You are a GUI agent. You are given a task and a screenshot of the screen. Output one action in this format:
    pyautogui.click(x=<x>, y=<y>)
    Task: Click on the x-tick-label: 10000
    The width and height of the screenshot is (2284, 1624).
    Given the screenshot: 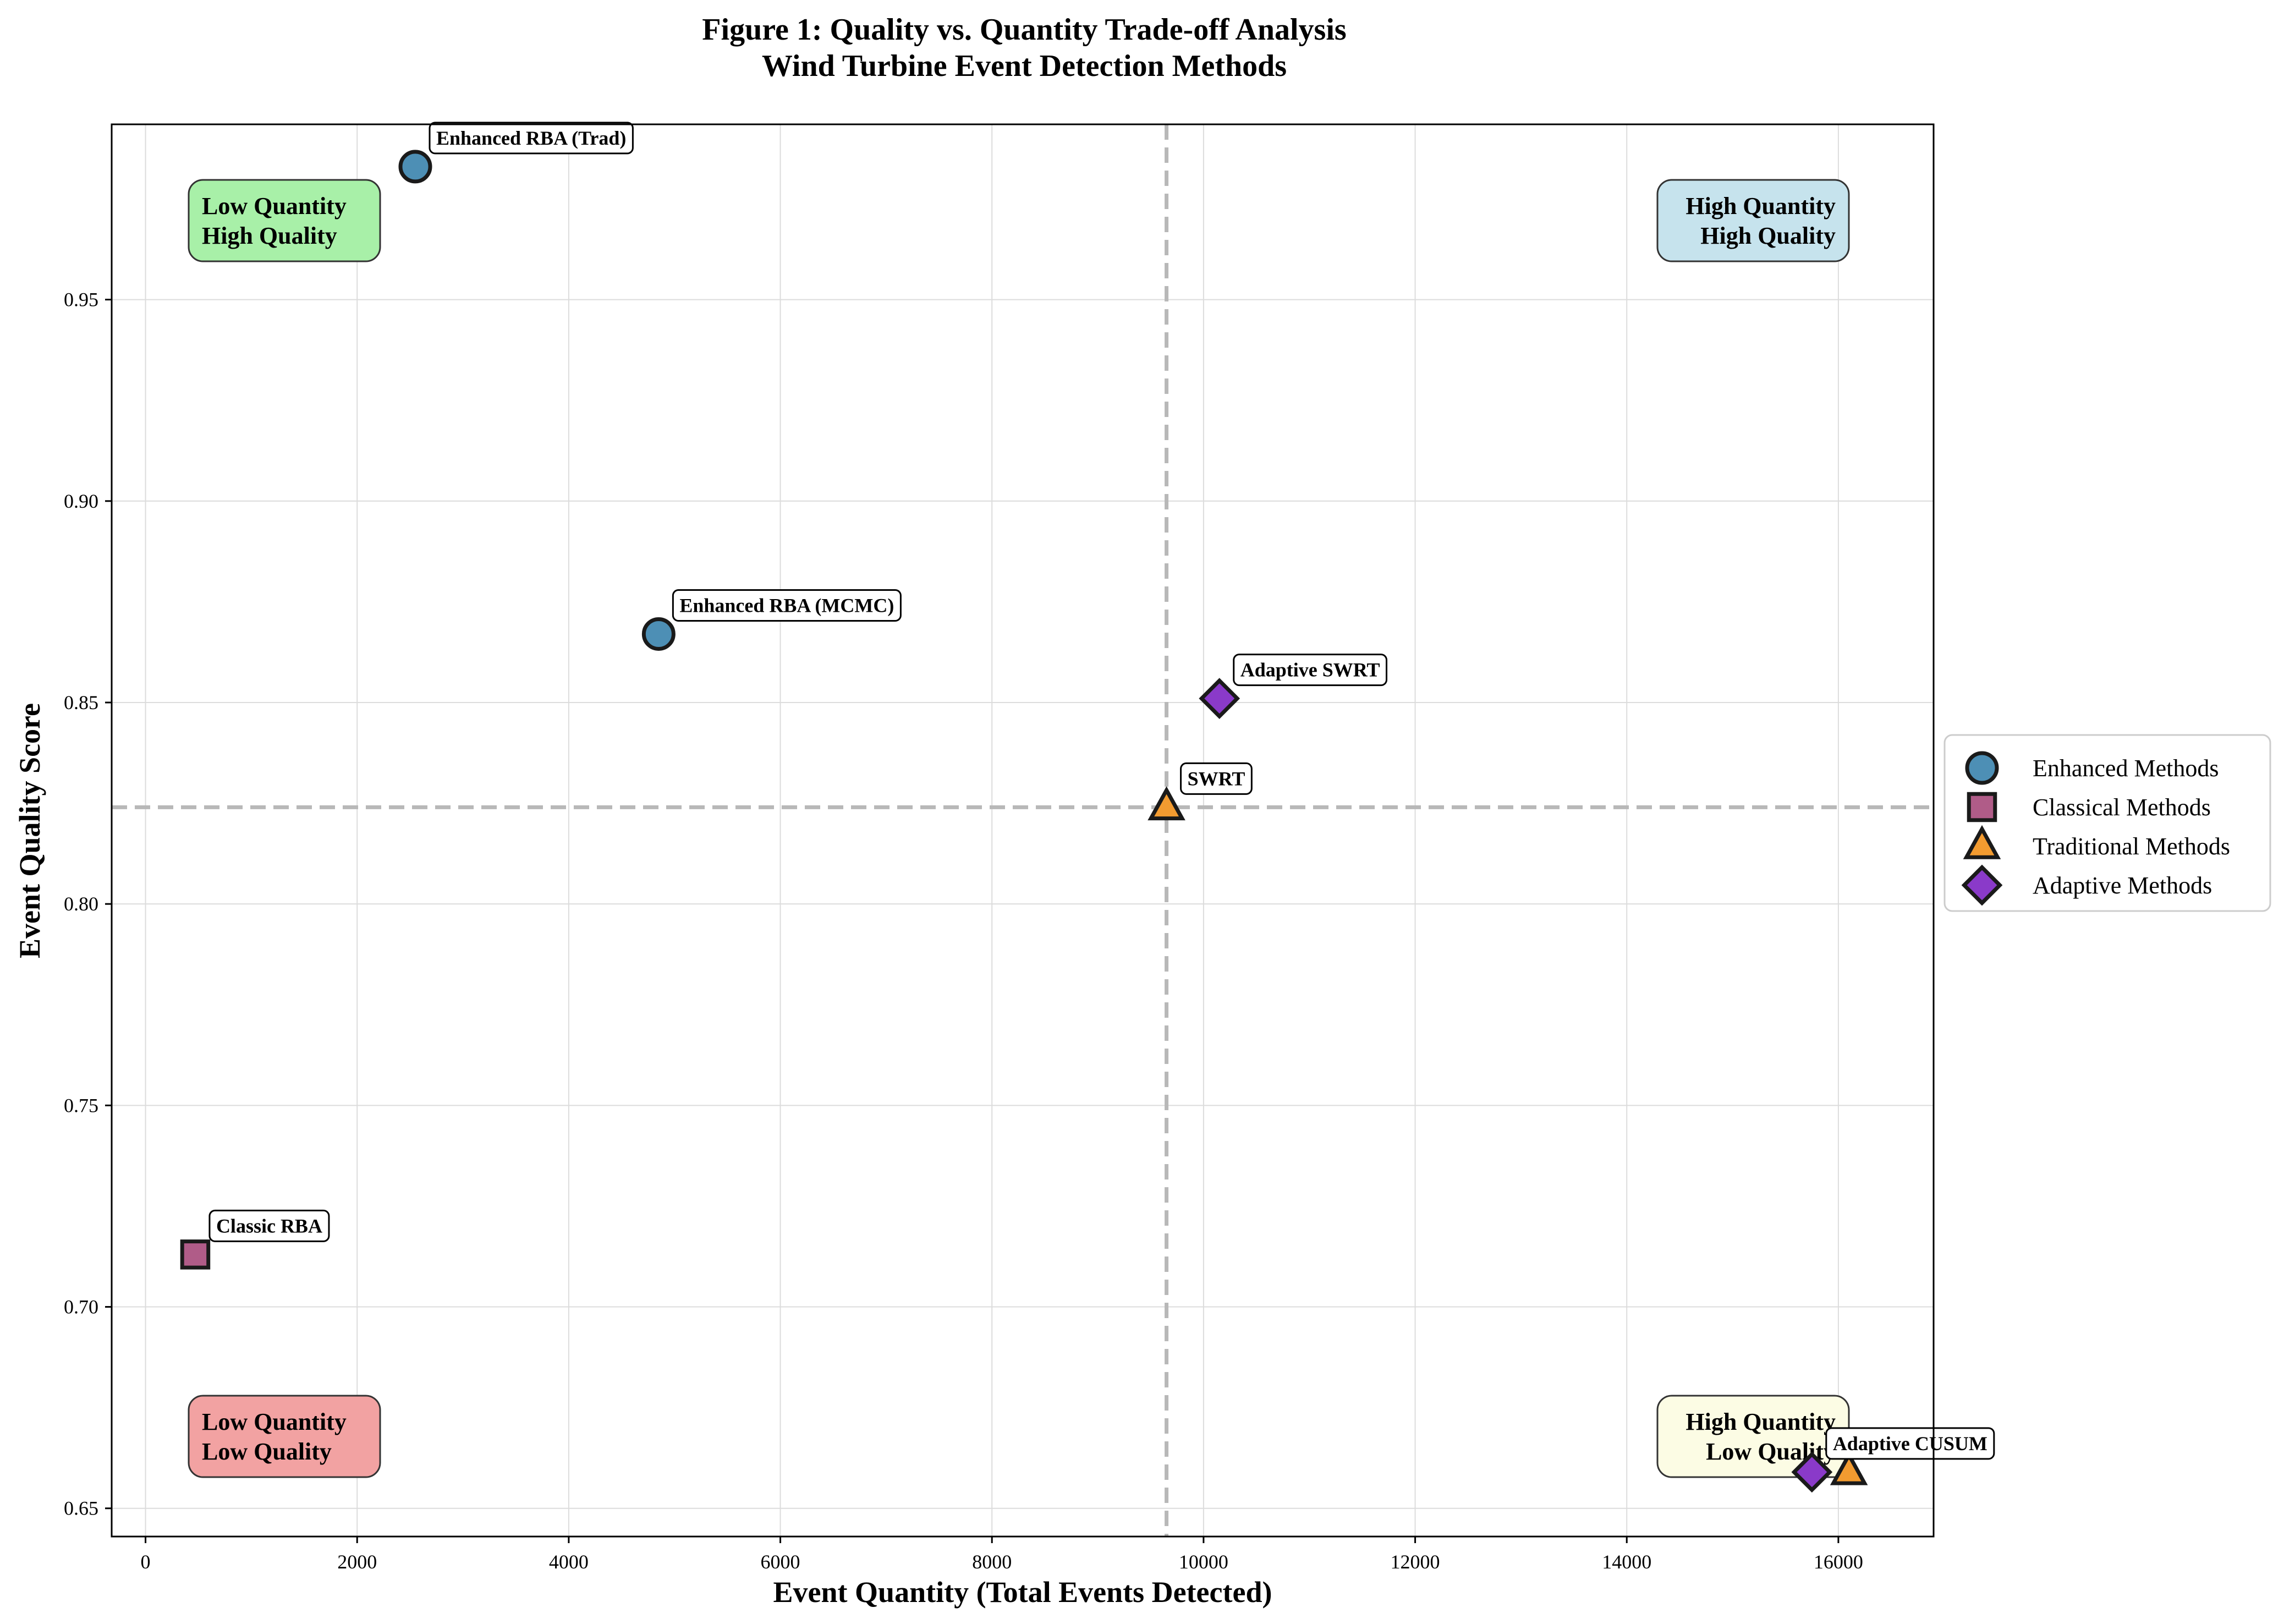 What is the action you would take?
    pyautogui.click(x=1203, y=1562)
    